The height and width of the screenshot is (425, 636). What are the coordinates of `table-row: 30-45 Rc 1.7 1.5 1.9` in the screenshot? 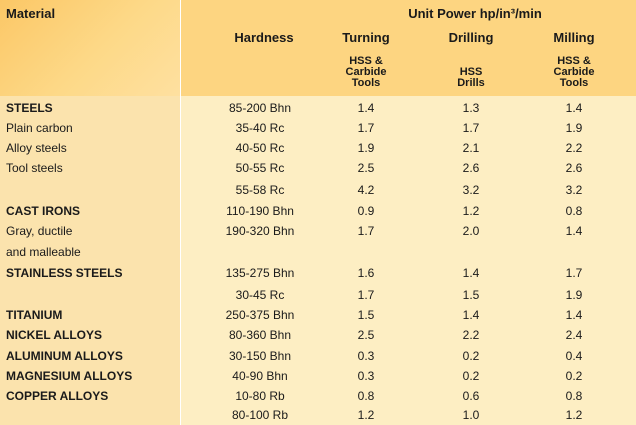 It's located at (318, 295).